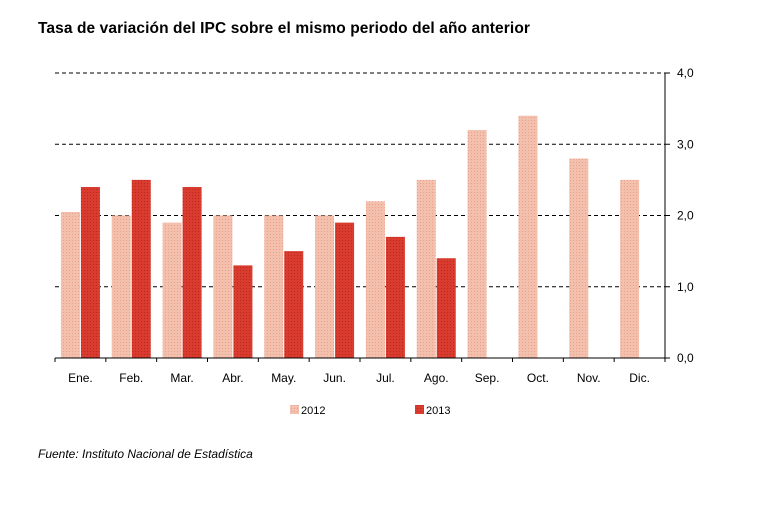 This screenshot has width=758, height=510. Describe the element at coordinates (131, 378) in the screenshot. I see `x-tick-label: Feb.` at that location.